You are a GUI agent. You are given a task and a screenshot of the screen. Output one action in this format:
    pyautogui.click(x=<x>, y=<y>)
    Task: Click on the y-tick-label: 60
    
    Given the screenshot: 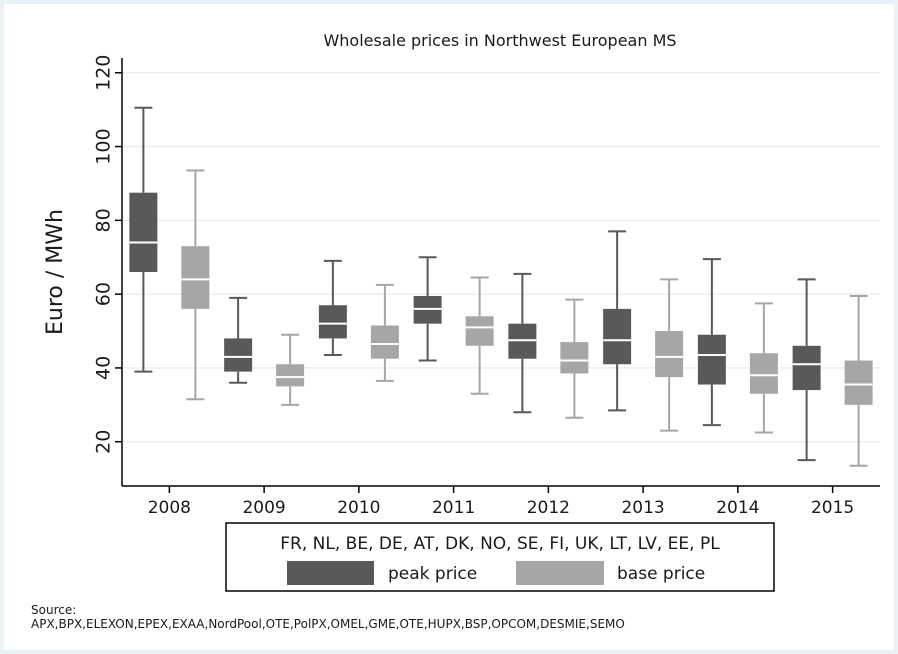 What is the action you would take?
    pyautogui.click(x=104, y=294)
    